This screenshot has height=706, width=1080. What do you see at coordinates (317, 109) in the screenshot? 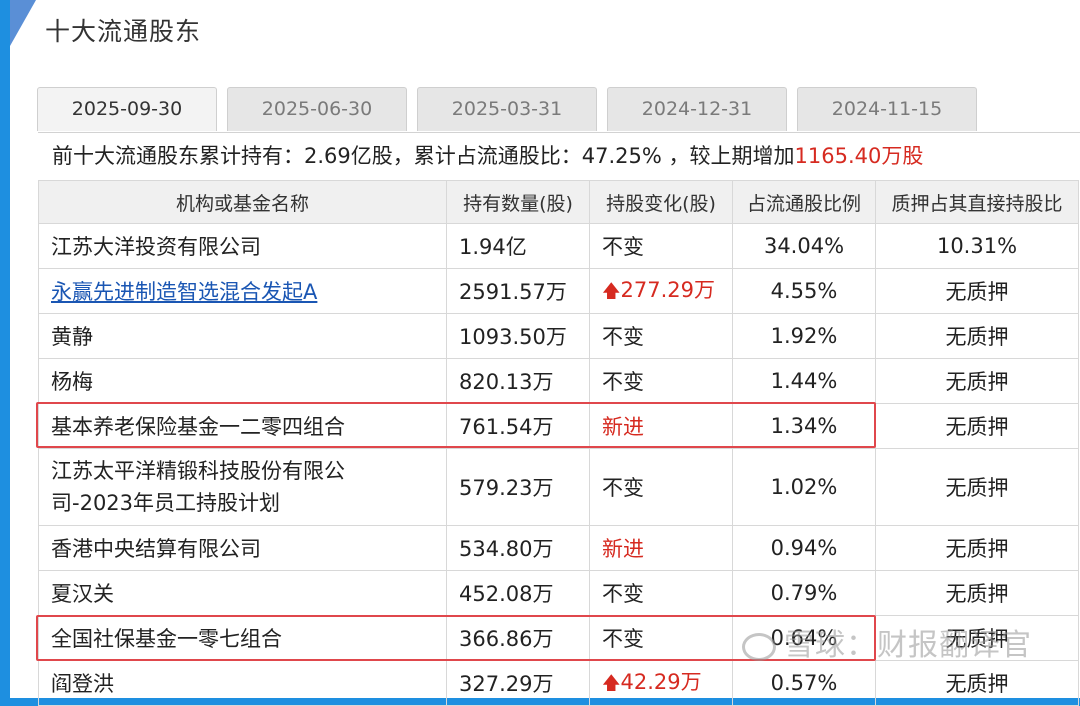
I see `tab-2025-06-30: 2025-06-30` at bounding box center [317, 109].